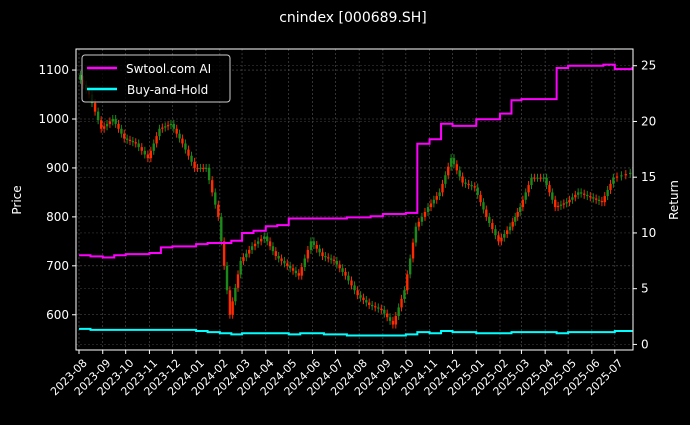  I want to click on y-left-tick-label: 600, so click(57, 315).